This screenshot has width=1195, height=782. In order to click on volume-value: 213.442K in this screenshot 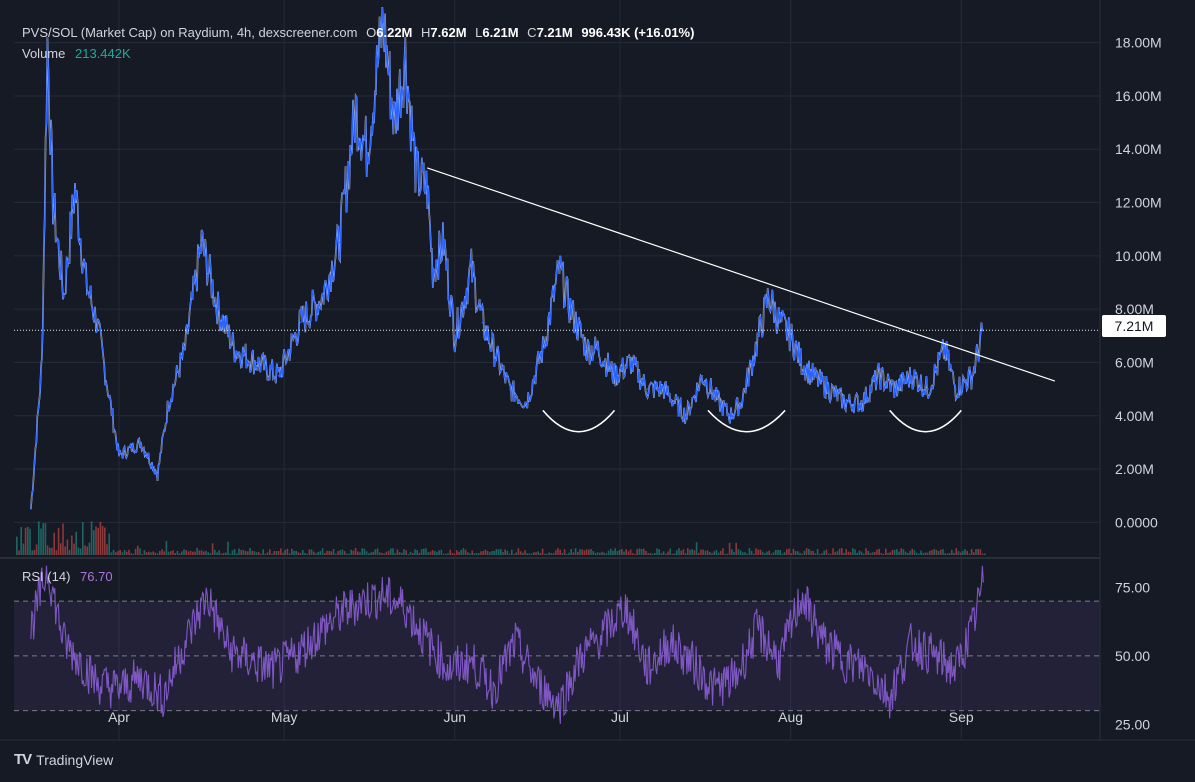, I will do `click(103, 53)`.